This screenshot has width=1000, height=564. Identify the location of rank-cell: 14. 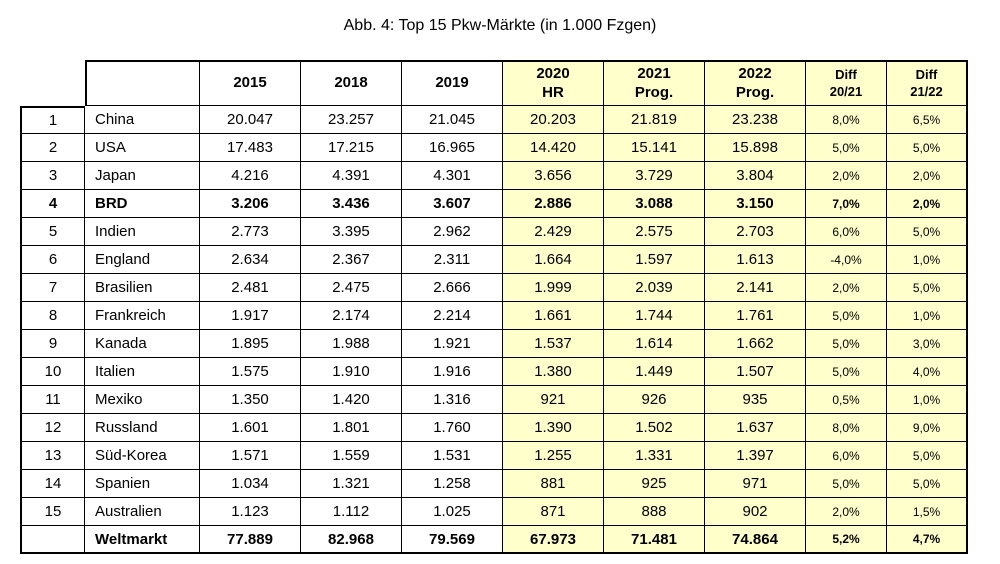
(52, 484).